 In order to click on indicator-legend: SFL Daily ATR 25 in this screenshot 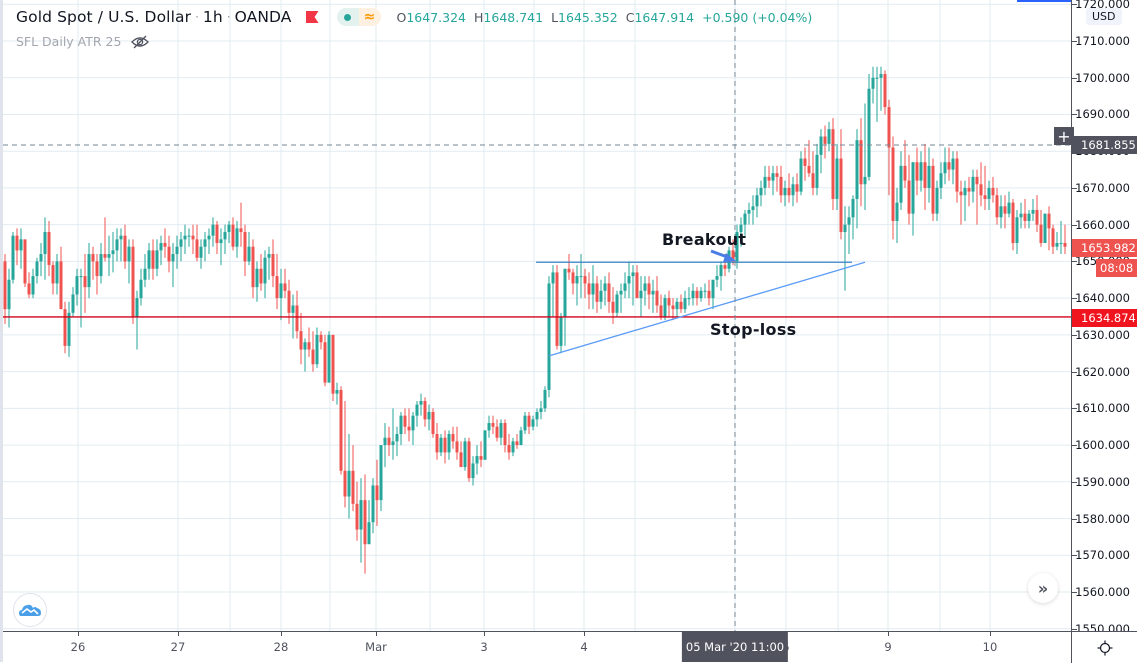, I will do `click(83, 41)`.